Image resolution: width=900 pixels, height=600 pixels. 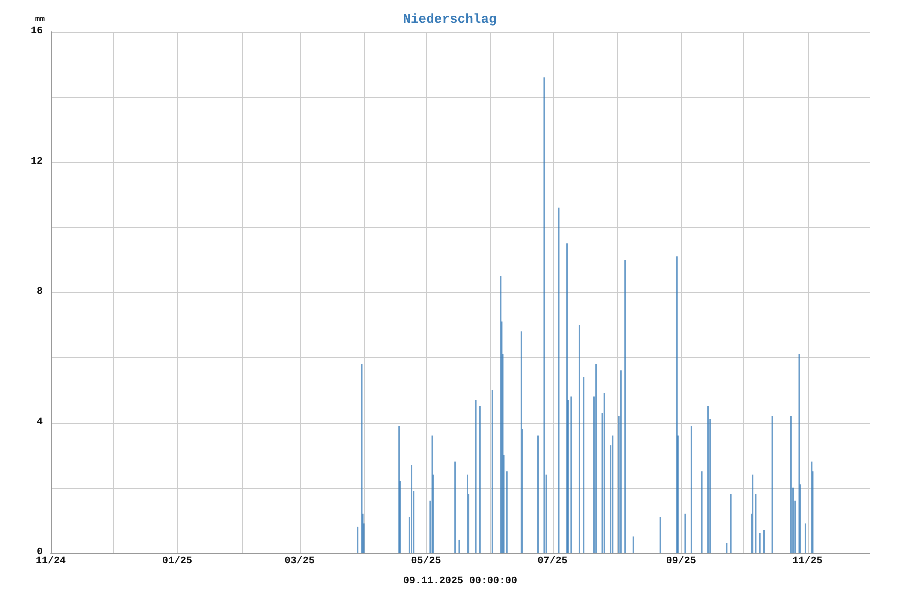 I want to click on y-axis-title: mm, so click(x=40, y=20).